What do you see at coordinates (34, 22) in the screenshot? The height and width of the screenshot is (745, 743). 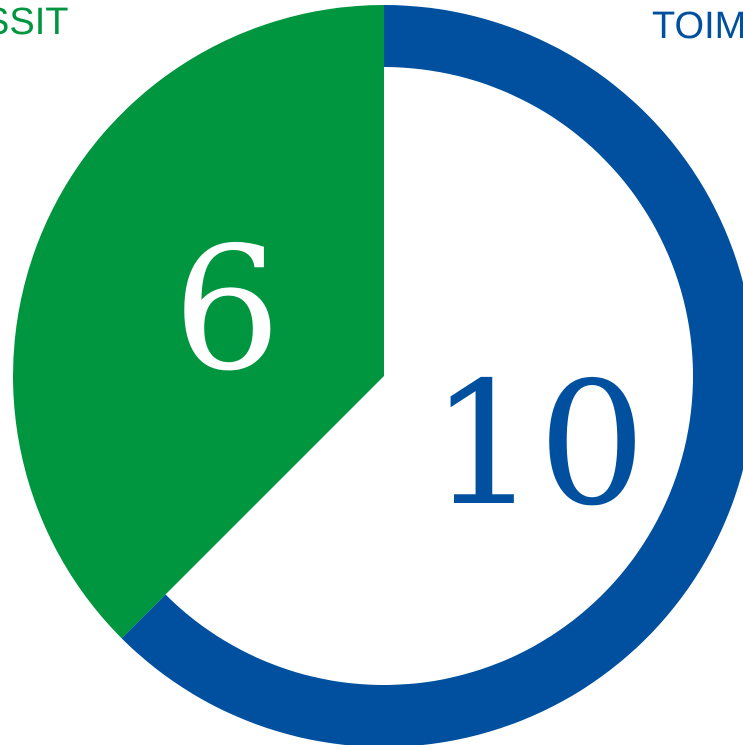 I see `legend-label-left: SSIT` at bounding box center [34, 22].